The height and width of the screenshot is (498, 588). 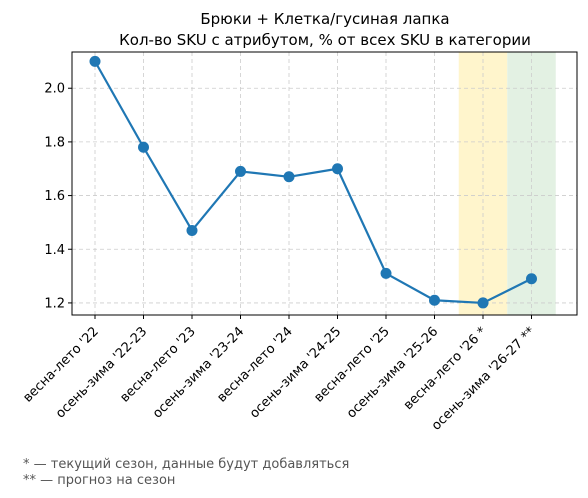 What do you see at coordinates (54, 196) in the screenshot?
I see `y-tick-label: 1.6` at bounding box center [54, 196].